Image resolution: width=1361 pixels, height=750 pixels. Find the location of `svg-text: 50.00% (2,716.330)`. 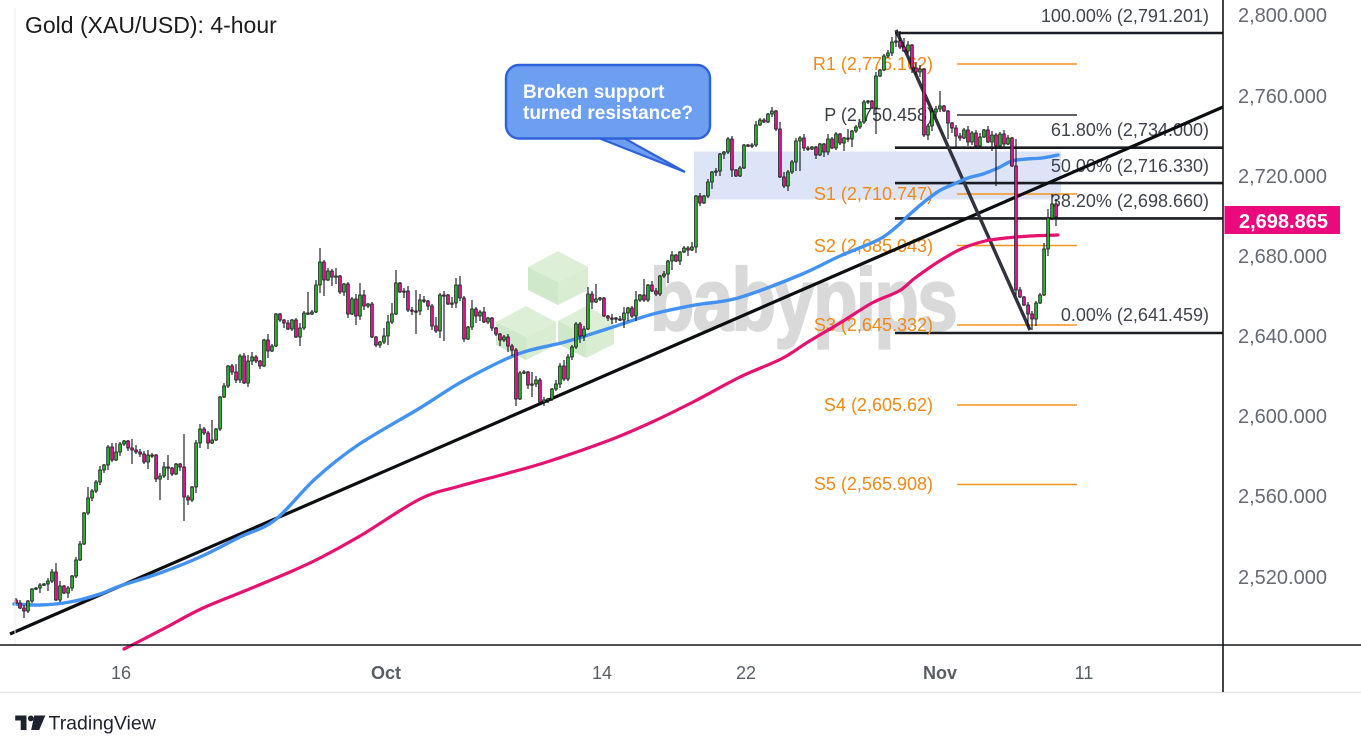

svg-text: 50.00% (2,716.330) is located at coordinates (1130, 166).